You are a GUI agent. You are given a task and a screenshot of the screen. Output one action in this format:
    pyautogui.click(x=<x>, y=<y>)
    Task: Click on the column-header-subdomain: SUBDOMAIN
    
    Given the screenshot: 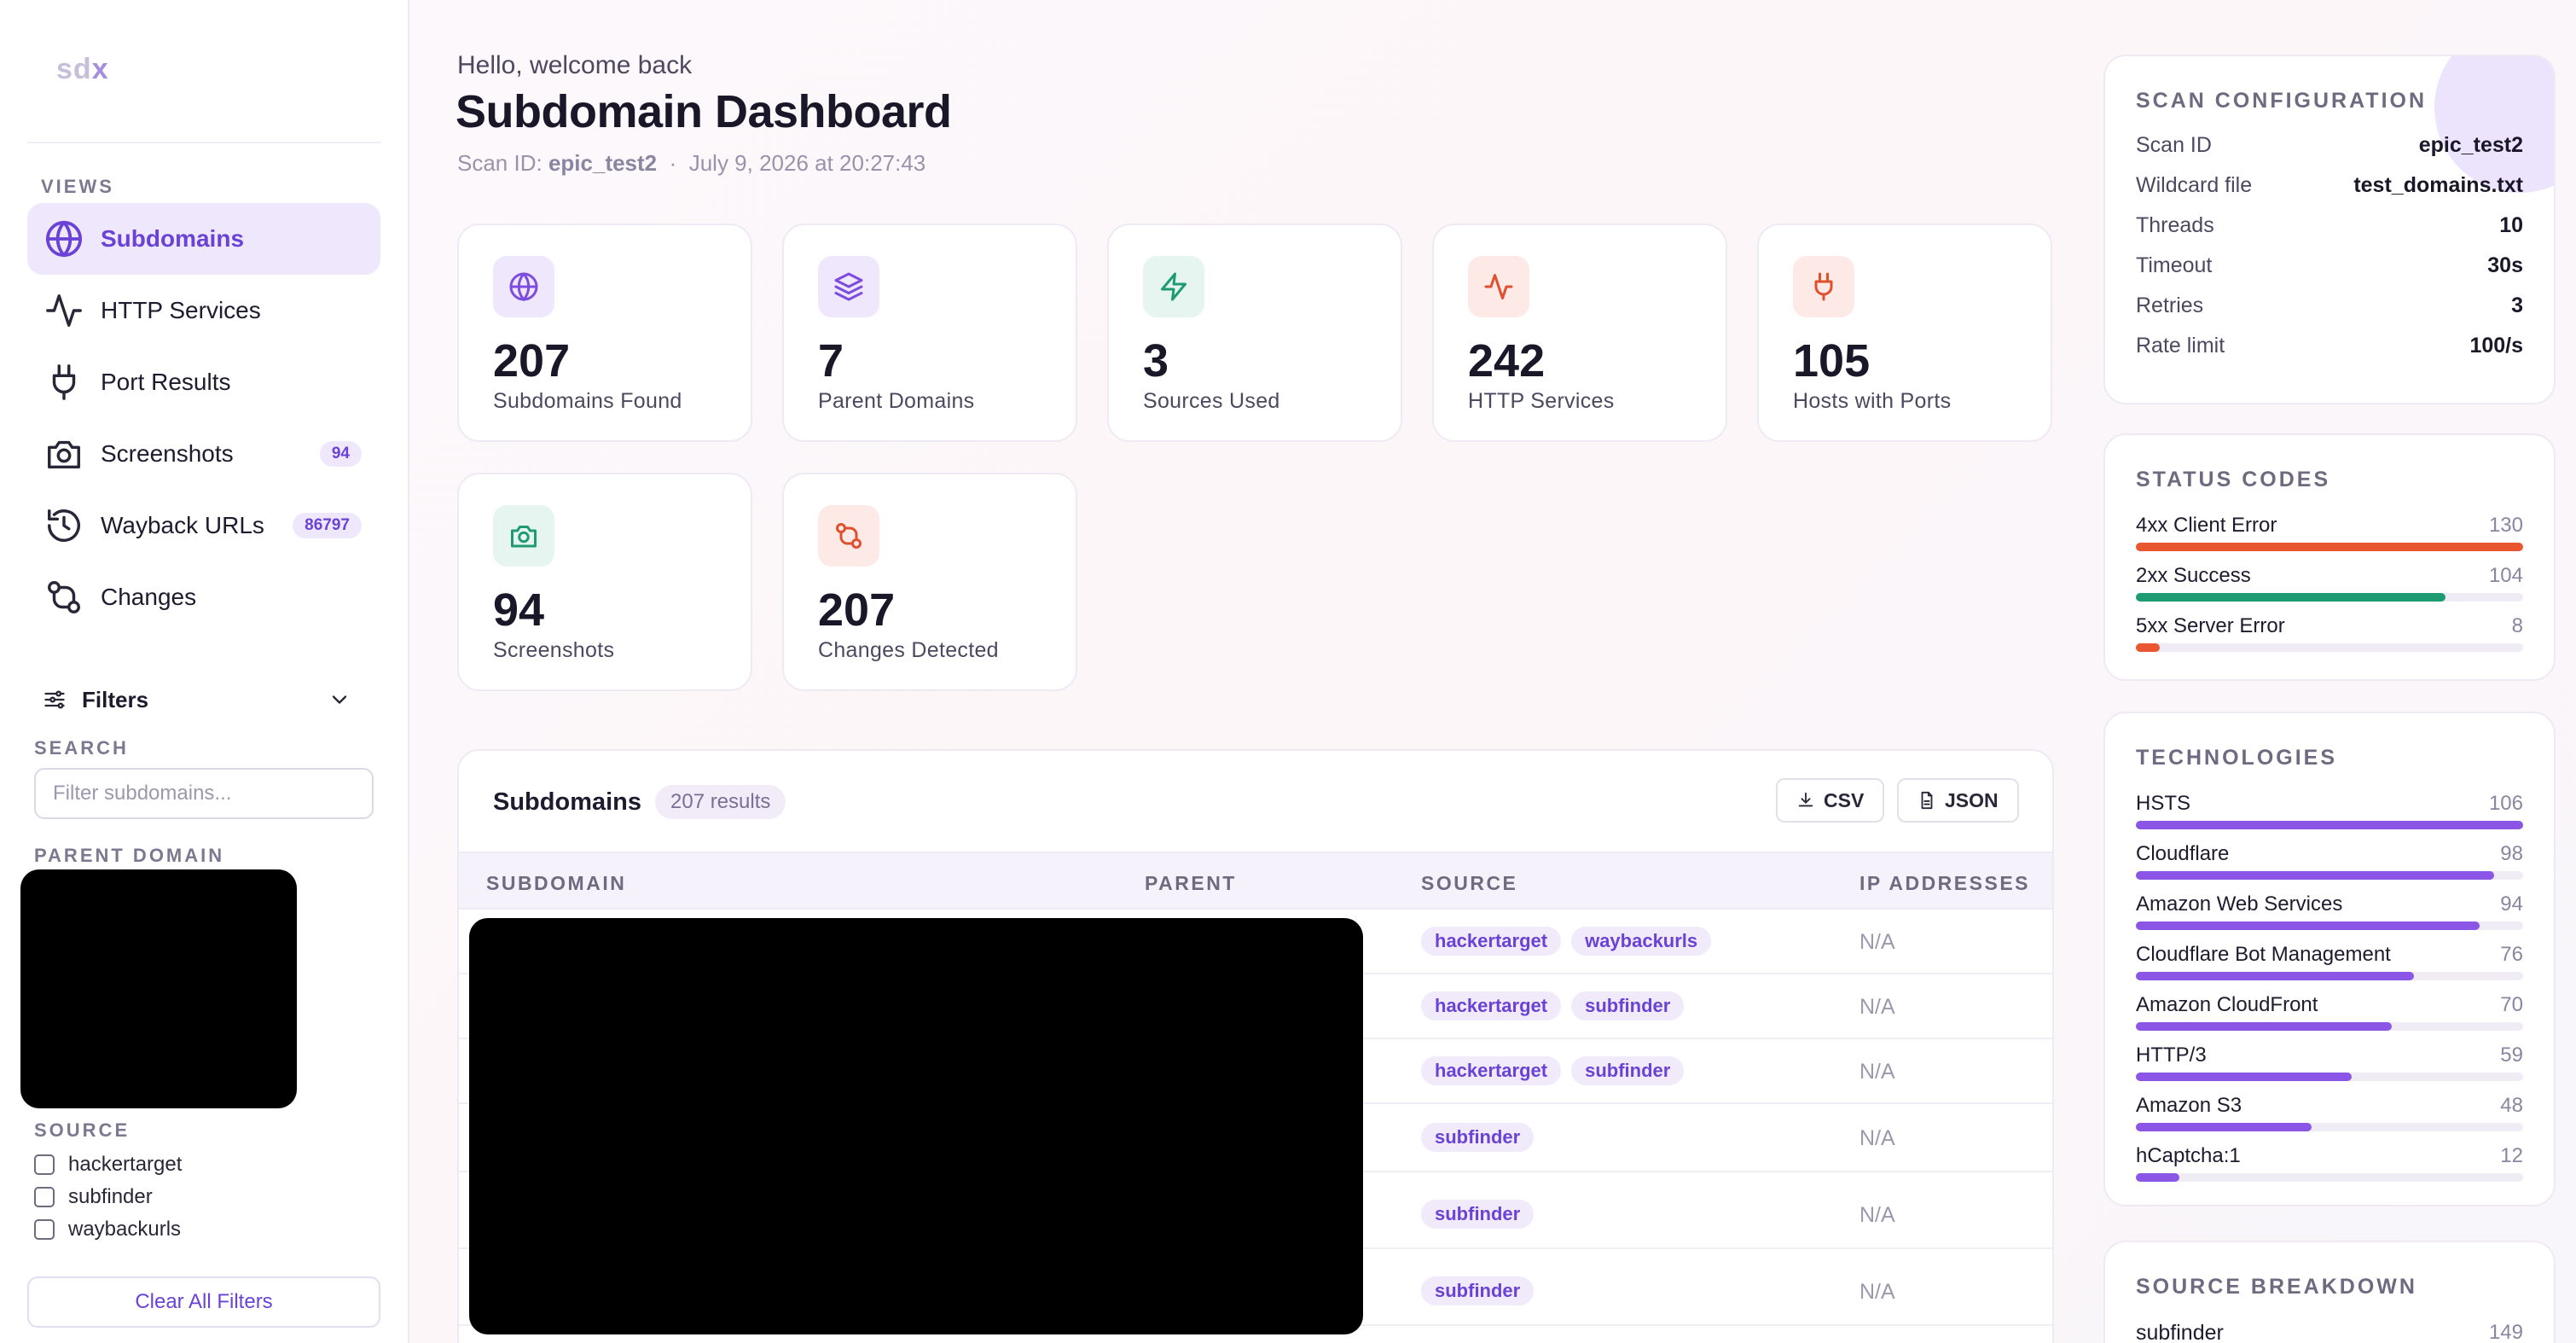 What is the action you would take?
    pyautogui.click(x=556, y=883)
    